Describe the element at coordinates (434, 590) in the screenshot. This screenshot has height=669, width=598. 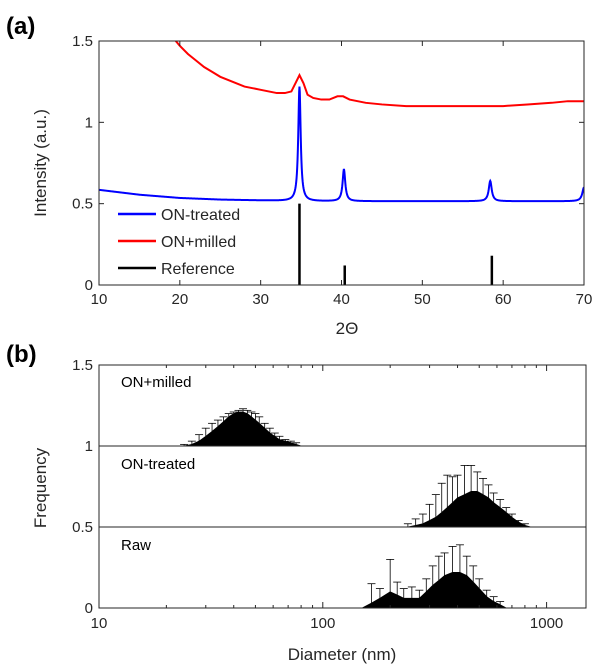
I see `area-raw` at that location.